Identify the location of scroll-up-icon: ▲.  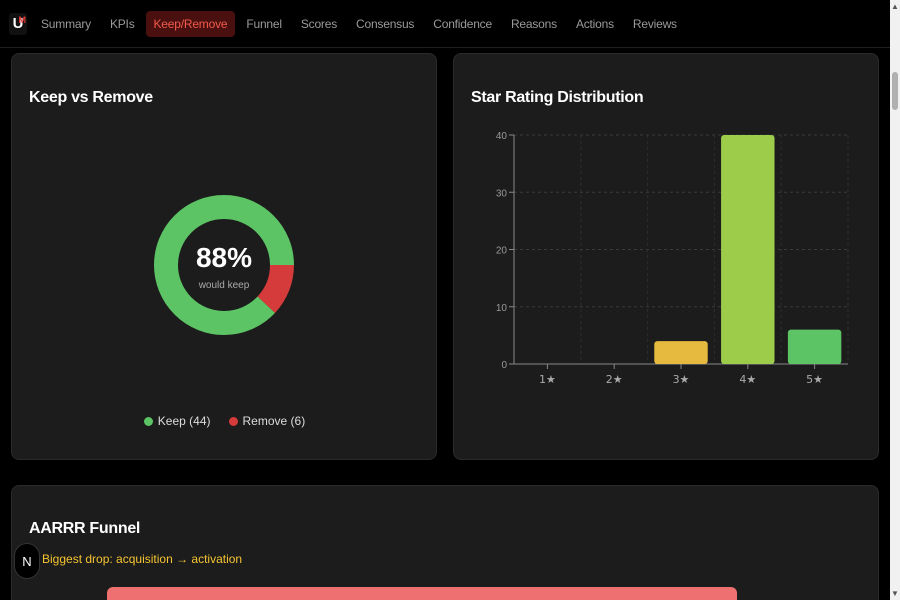
(895, 6).